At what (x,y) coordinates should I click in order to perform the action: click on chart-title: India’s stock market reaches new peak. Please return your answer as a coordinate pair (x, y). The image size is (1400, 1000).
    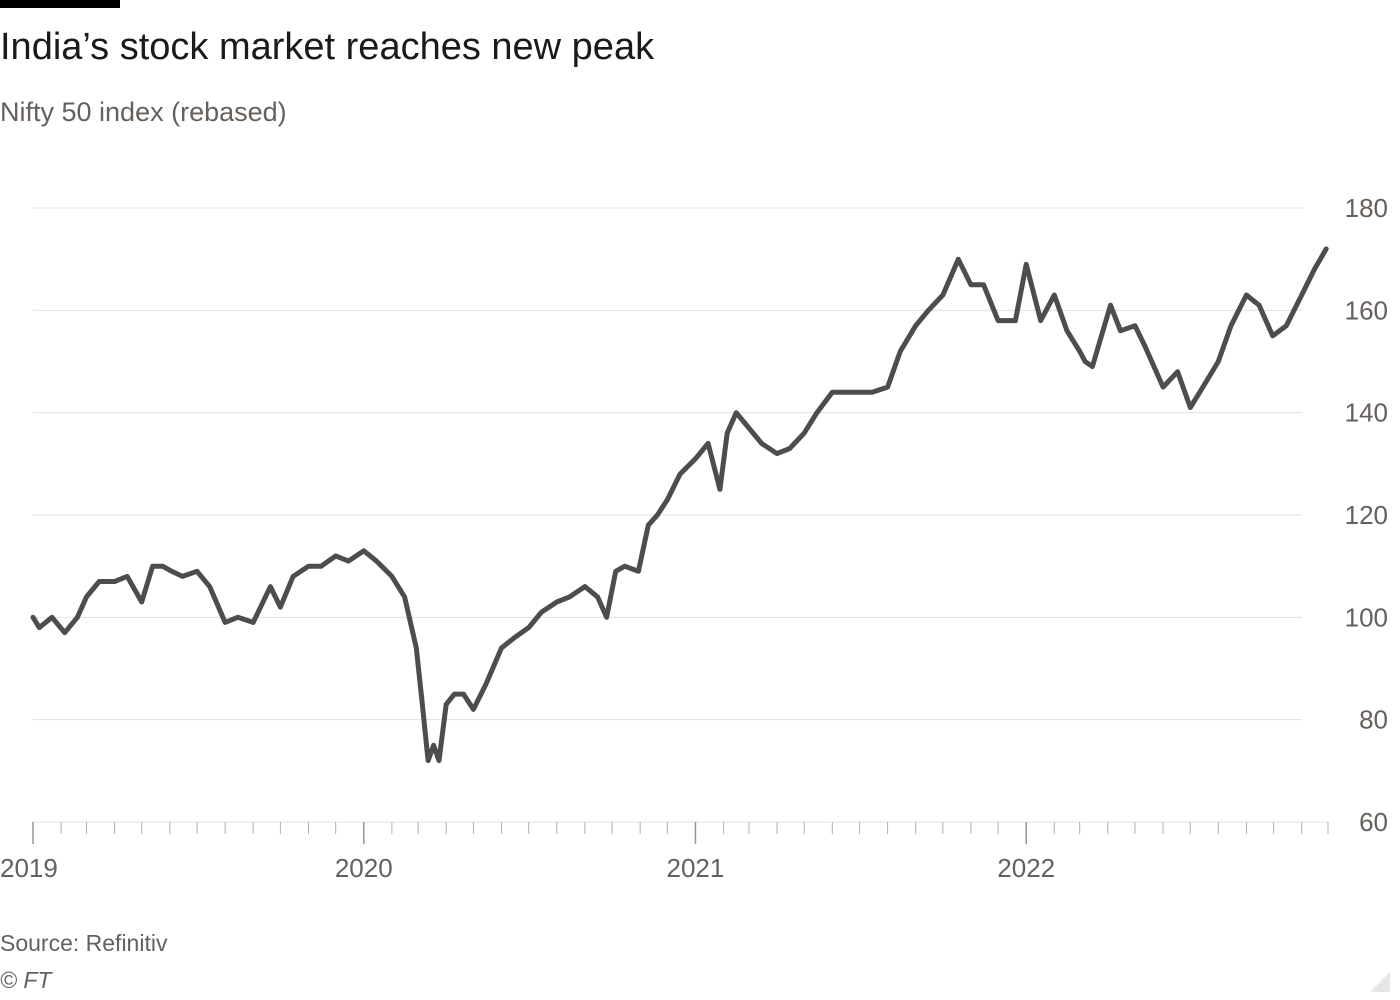
    Looking at the image, I should click on (327, 47).